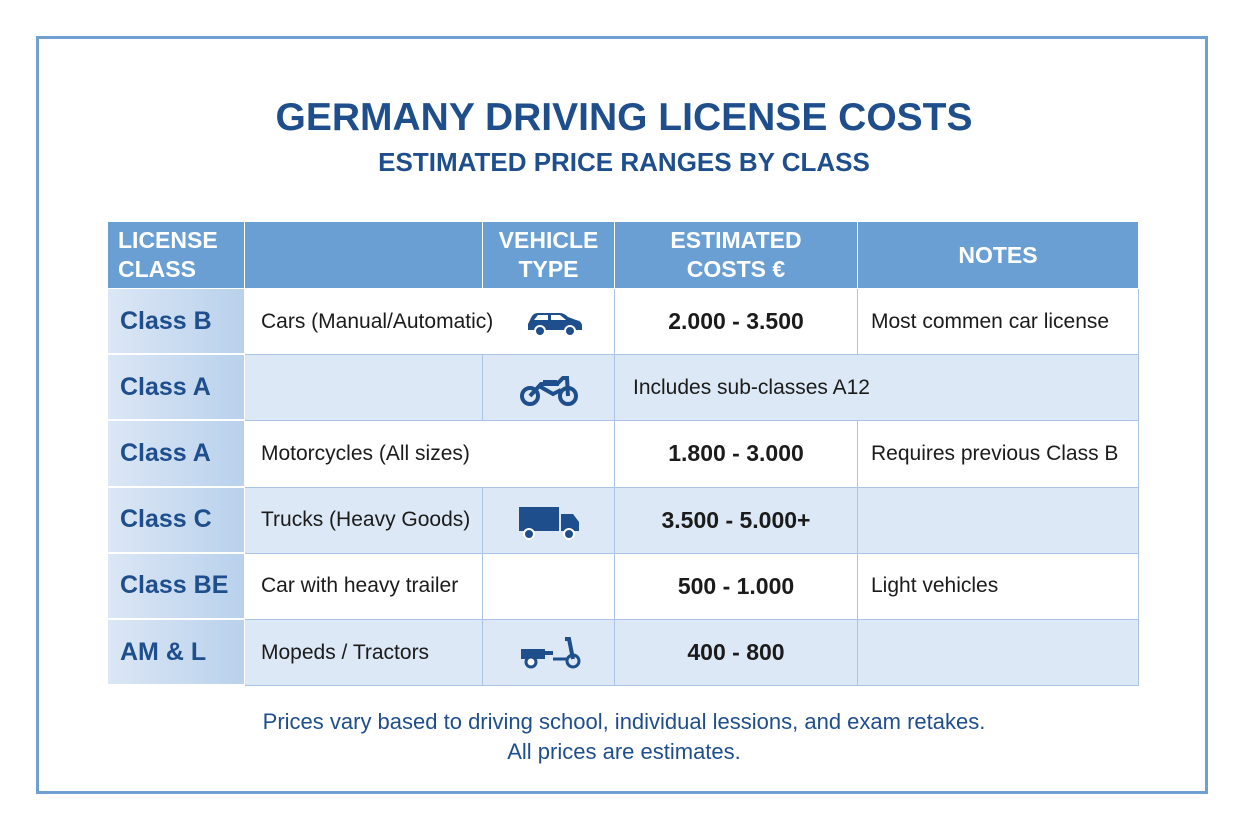  I want to click on class-cell: AM & L, so click(176, 653).